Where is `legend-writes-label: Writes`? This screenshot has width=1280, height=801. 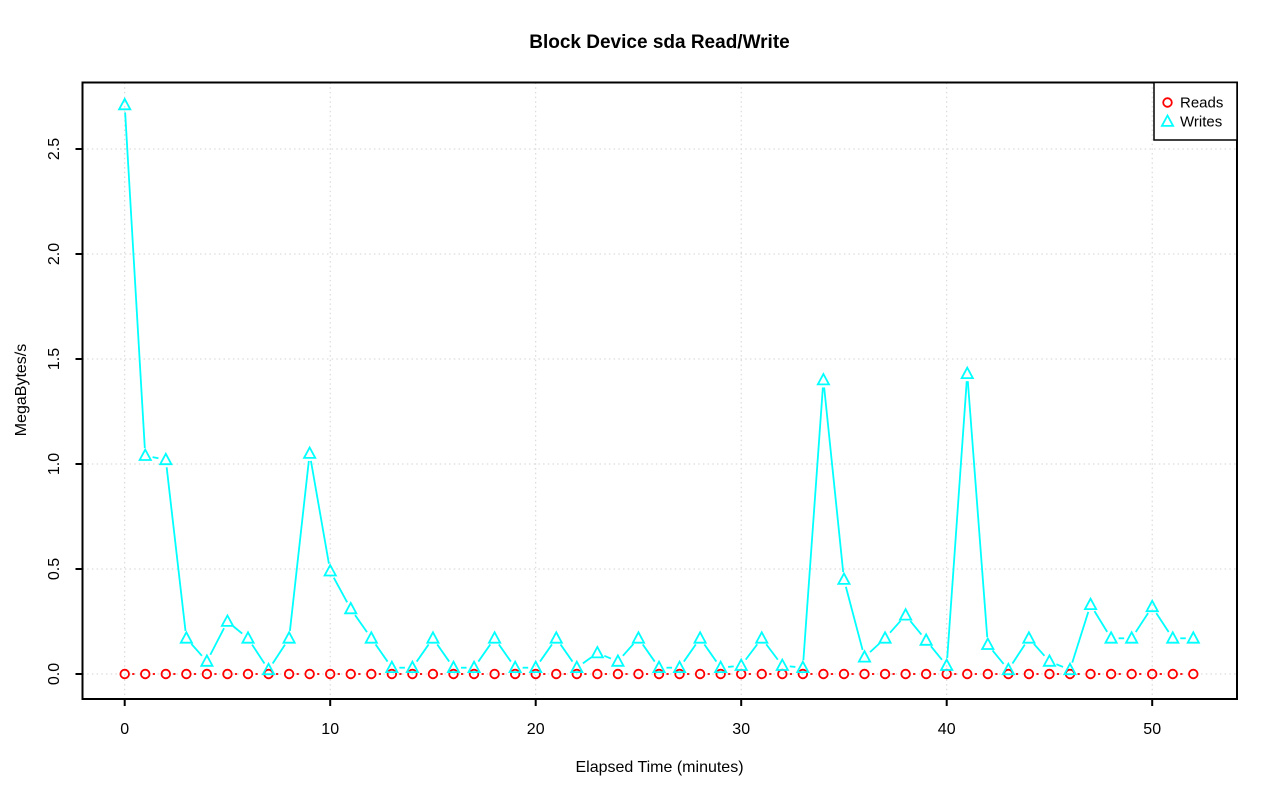
legend-writes-label: Writes is located at coordinates (1201, 122).